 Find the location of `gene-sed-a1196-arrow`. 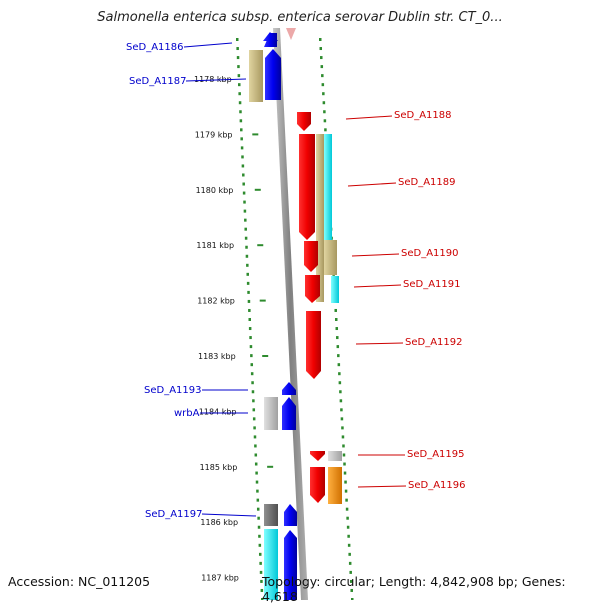

gene-sed-a1196-arrow is located at coordinates (317, 485).